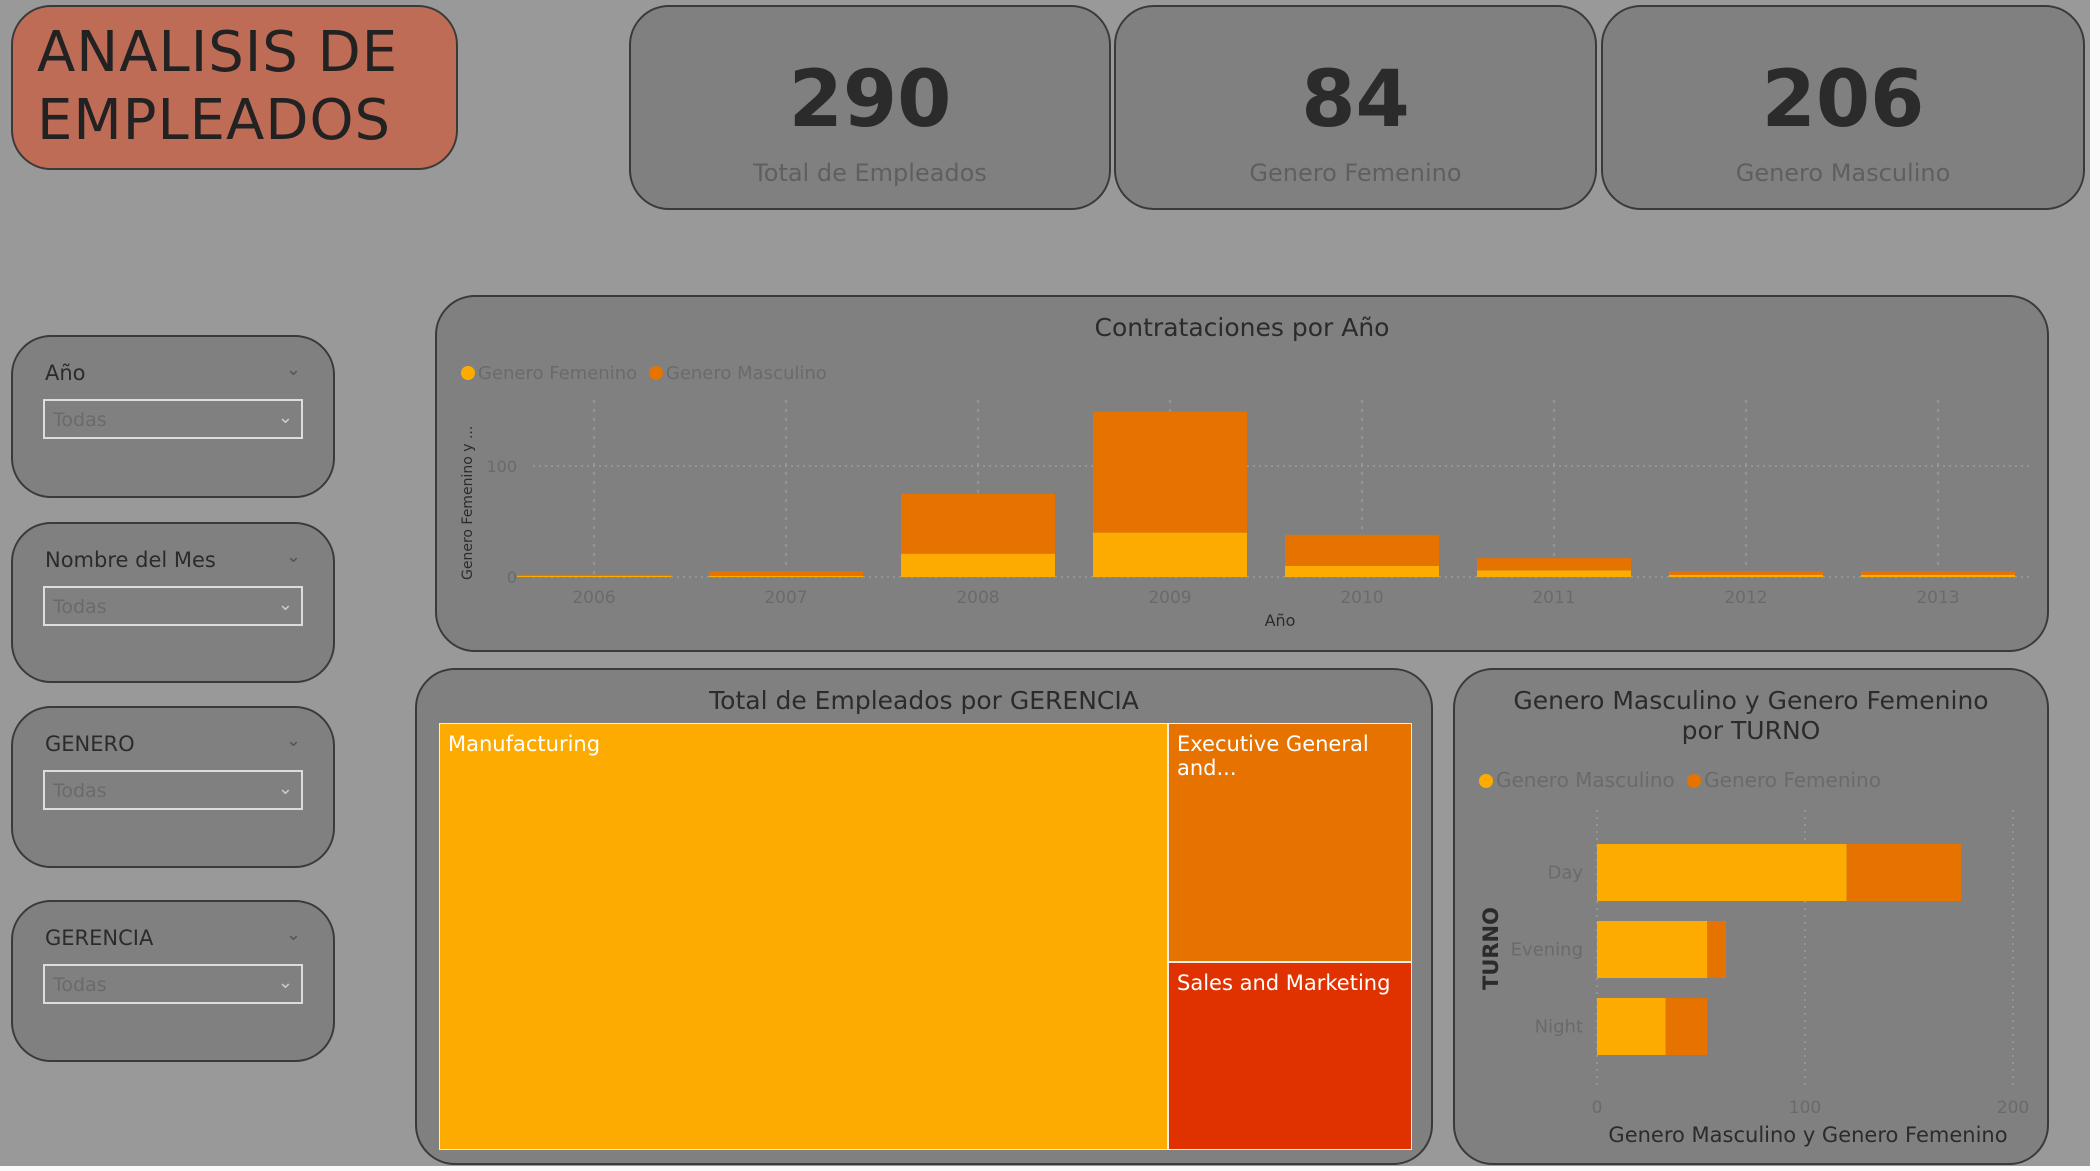 The image size is (2100, 1171). What do you see at coordinates (803, 936) in the screenshot?
I see `treemap-tile-manufacturing: Manufacturing` at bounding box center [803, 936].